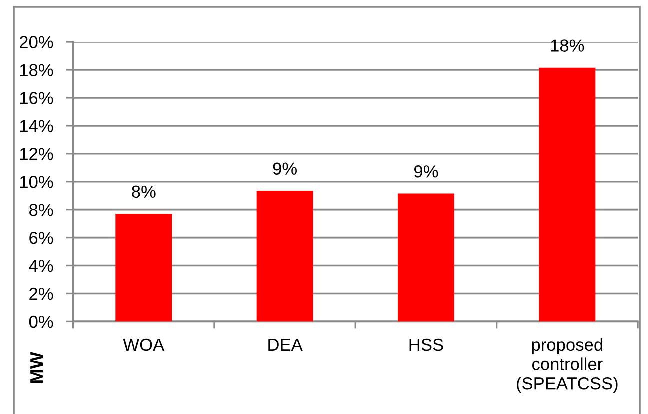  I want to click on x-tick-label: proposed controller (SPEATCSS), so click(567, 366).